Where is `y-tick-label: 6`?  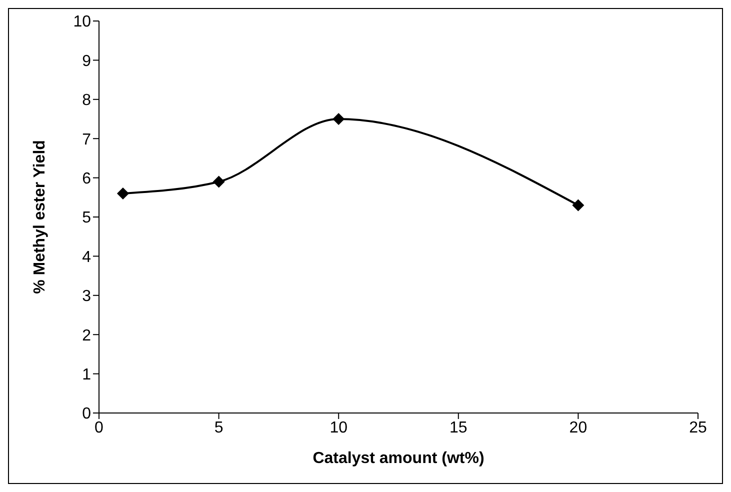 y-tick-label: 6 is located at coordinates (87, 179).